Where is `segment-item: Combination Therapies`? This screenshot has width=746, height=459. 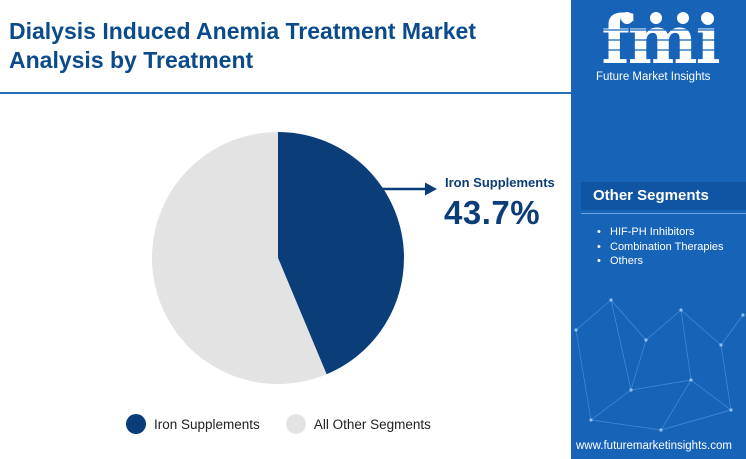 segment-item: Combination Therapies is located at coordinates (660, 247).